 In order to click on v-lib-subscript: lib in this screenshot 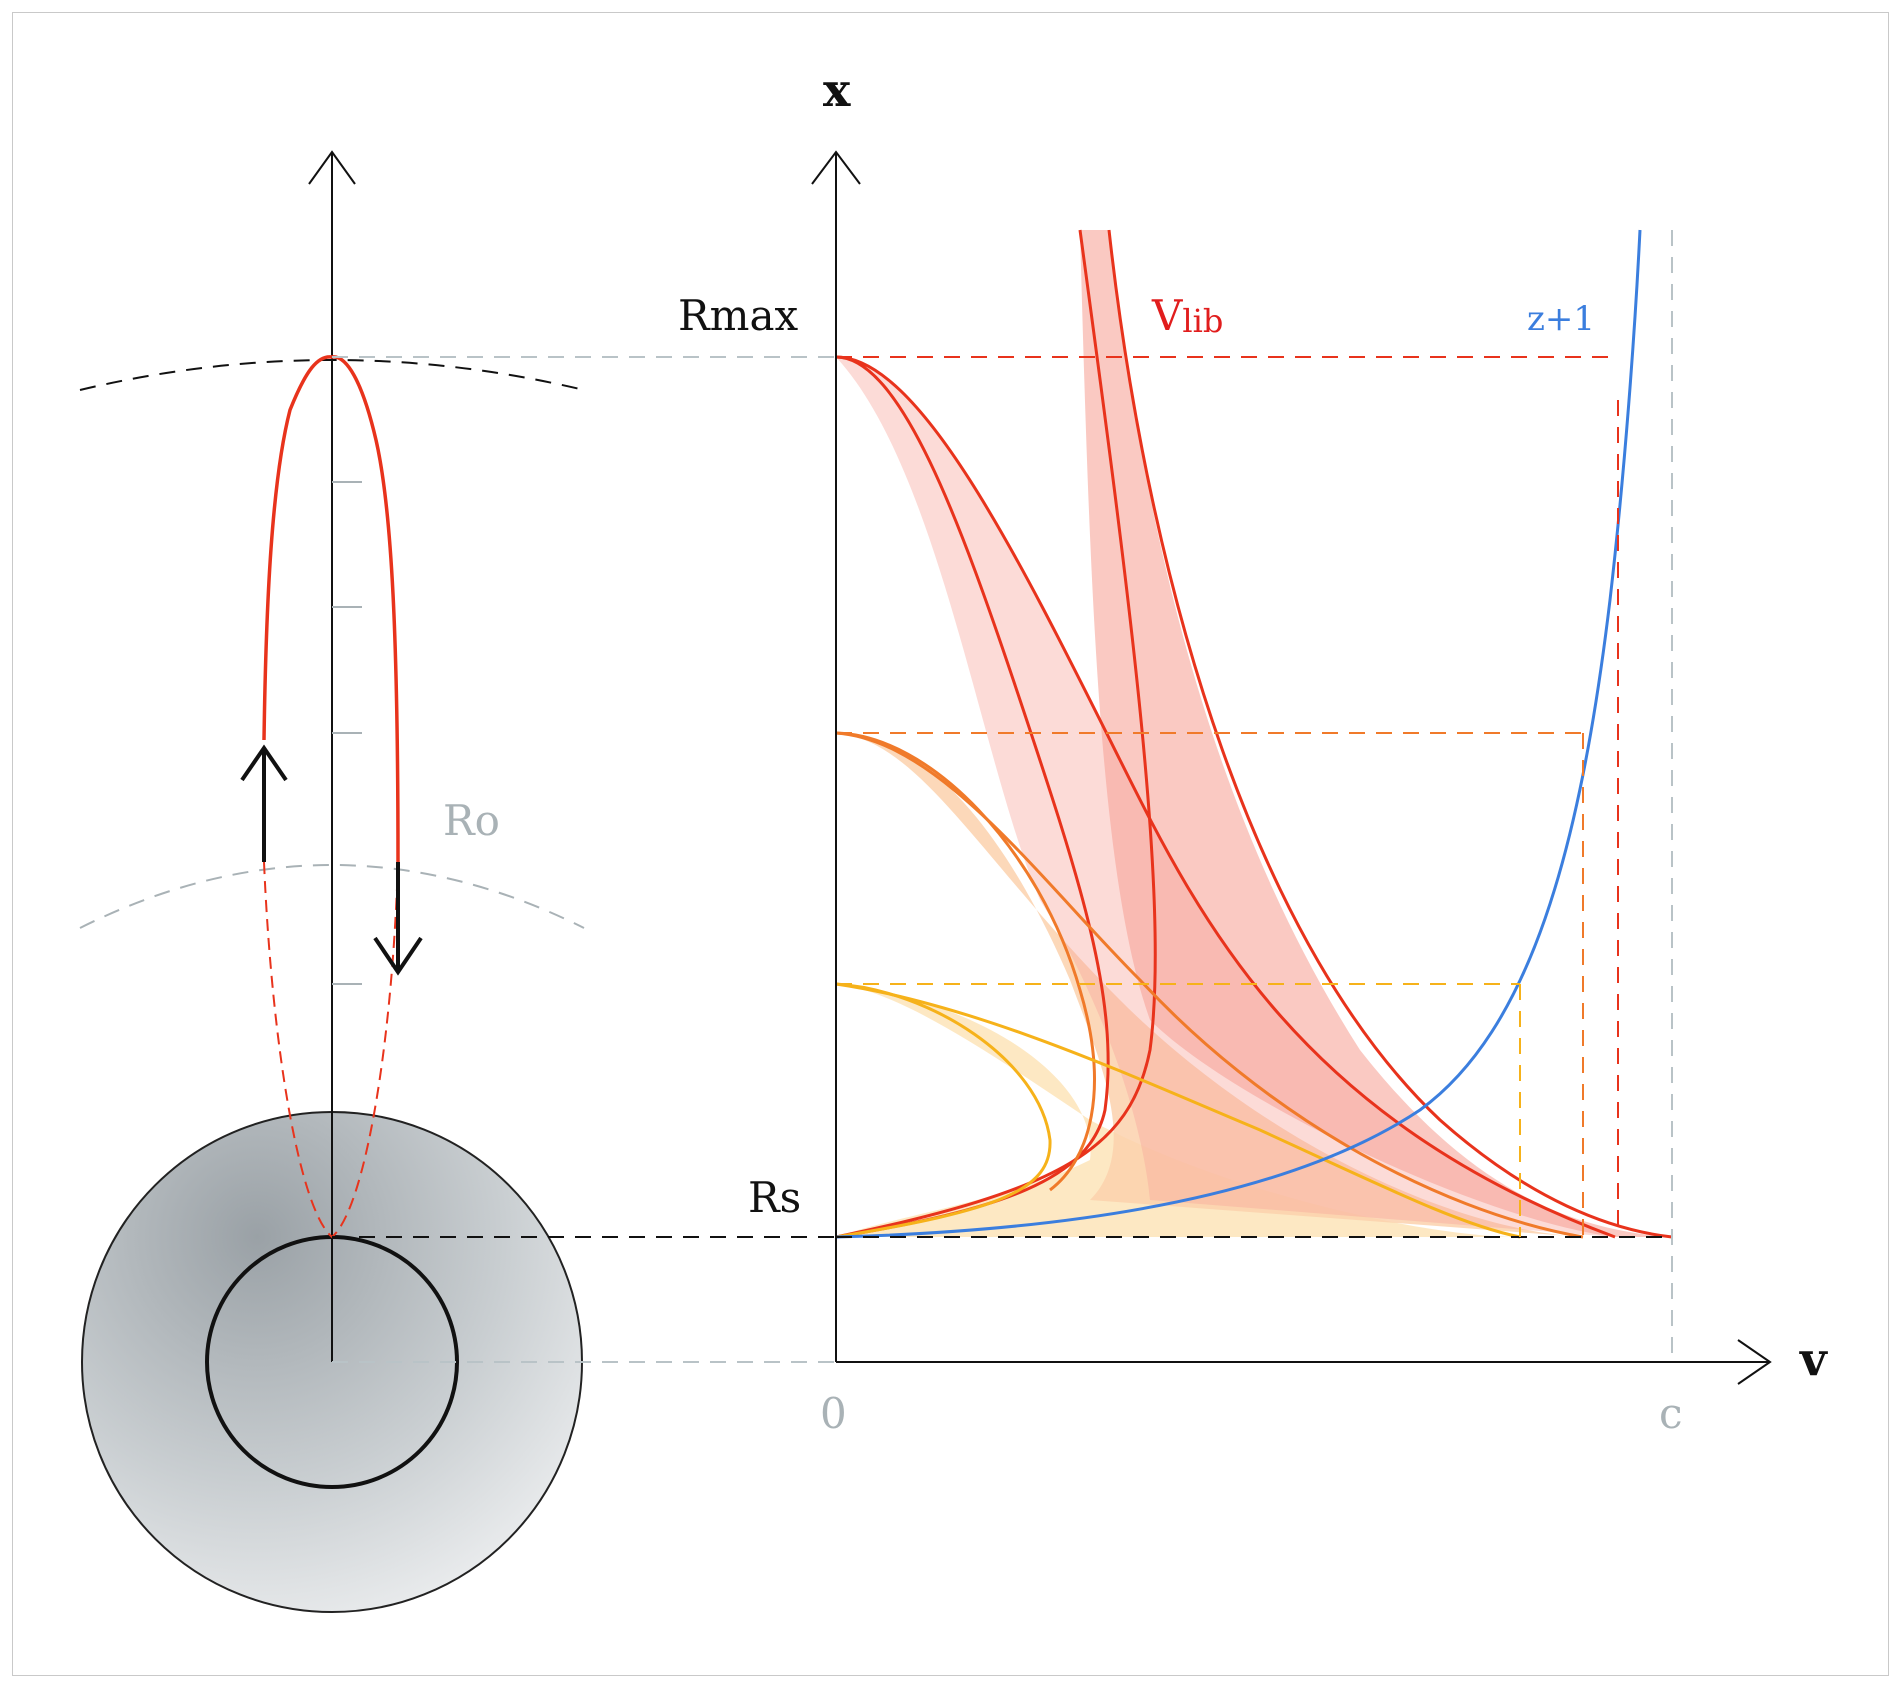, I will do `click(1202, 321)`.